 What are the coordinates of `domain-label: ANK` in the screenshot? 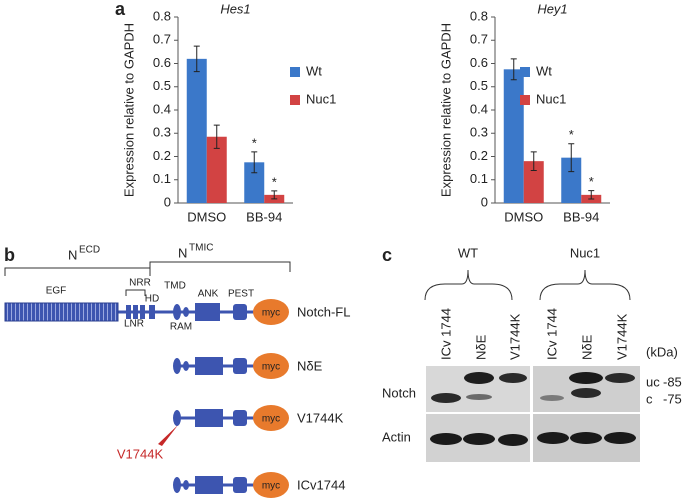 It's located at (208, 294).